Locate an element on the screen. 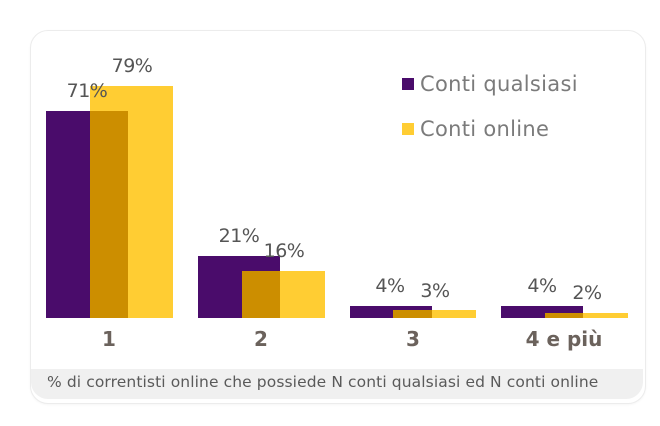 The width and height of the screenshot is (660, 426). value-label-online-4: 2% is located at coordinates (587, 293).